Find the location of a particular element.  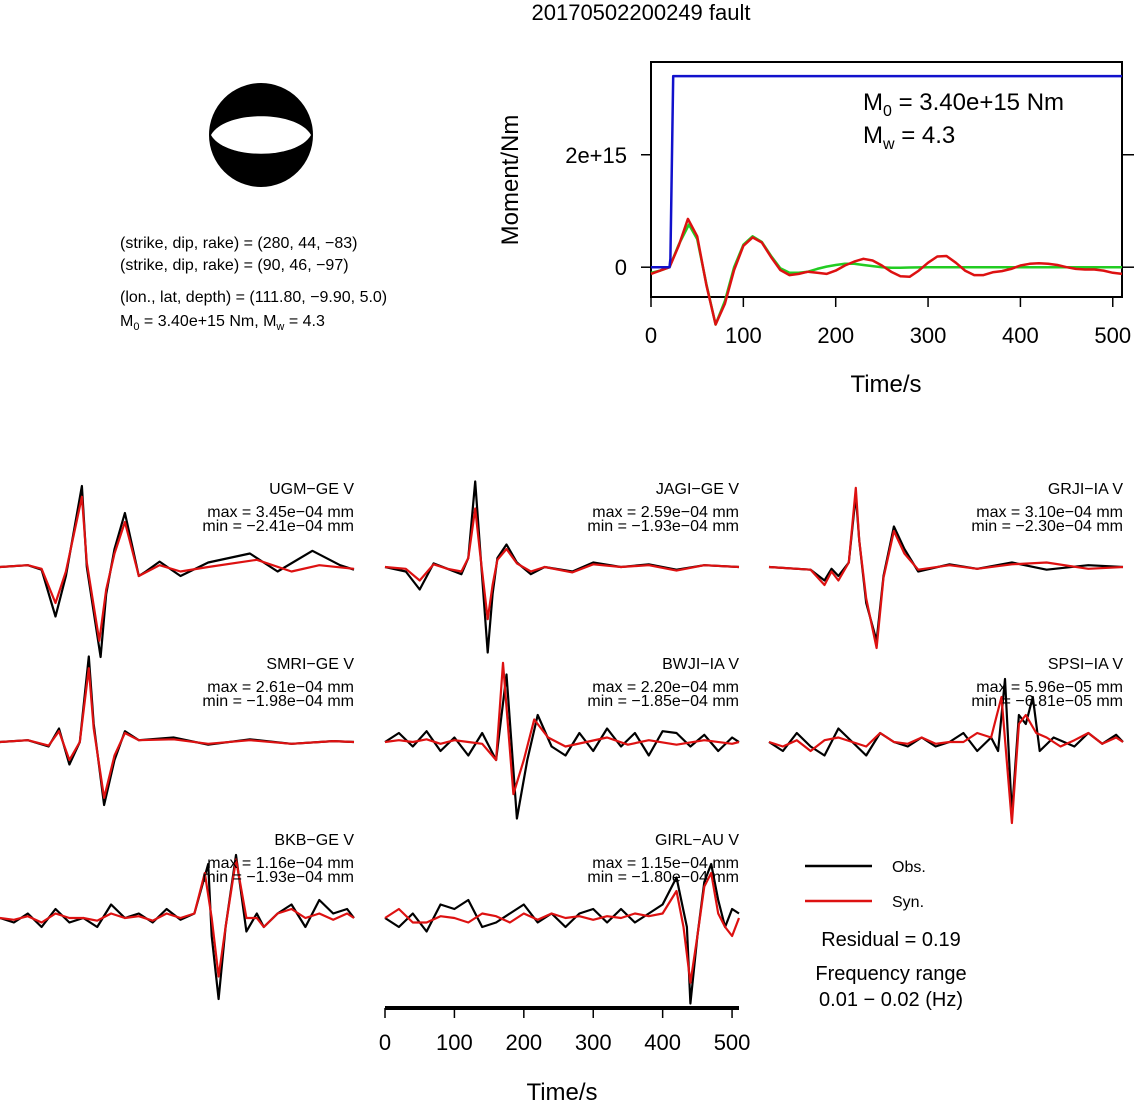

legend-syn-label: Syn. is located at coordinates (908, 902).